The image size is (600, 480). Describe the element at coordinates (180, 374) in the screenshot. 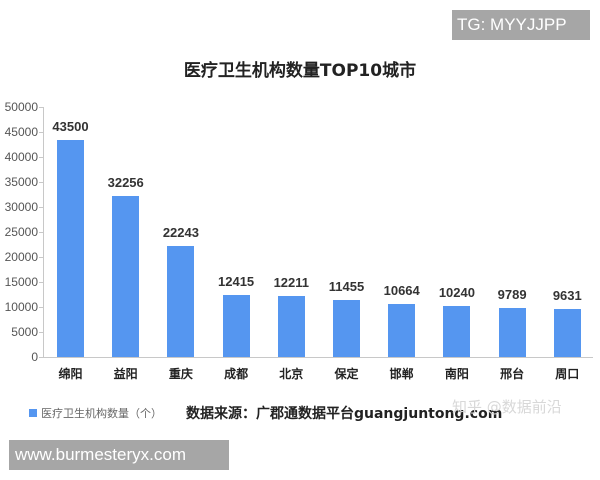

I see `x-tick-label: 重庆` at that location.